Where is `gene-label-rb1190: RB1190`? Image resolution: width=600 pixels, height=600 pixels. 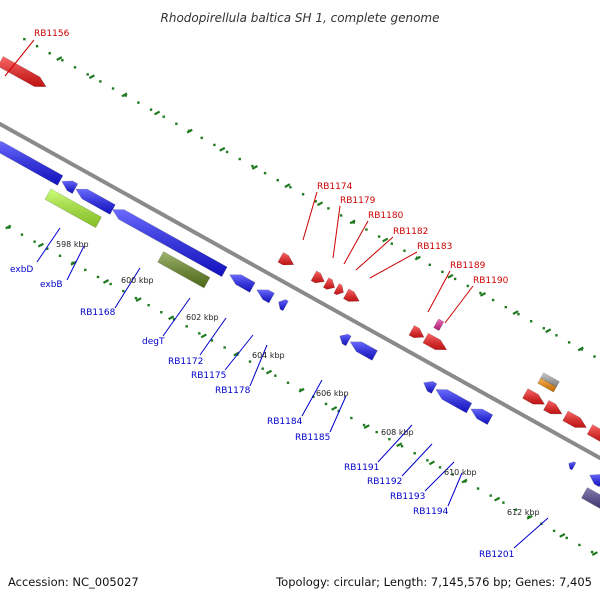 gene-label-rb1190: RB1190 is located at coordinates (491, 281).